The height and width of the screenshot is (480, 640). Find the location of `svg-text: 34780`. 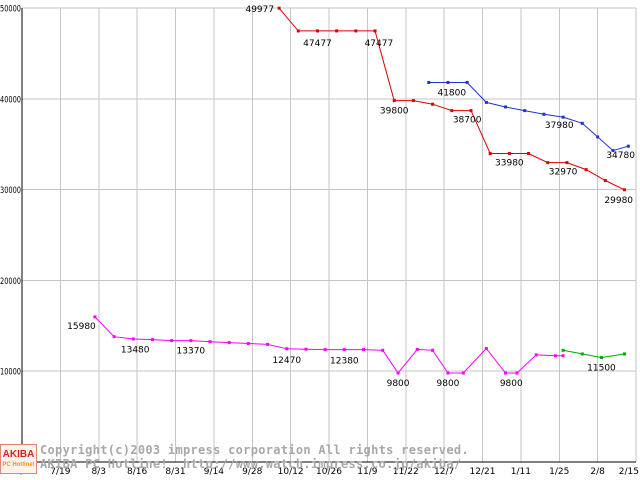

svg-text: 34780 is located at coordinates (620, 156).